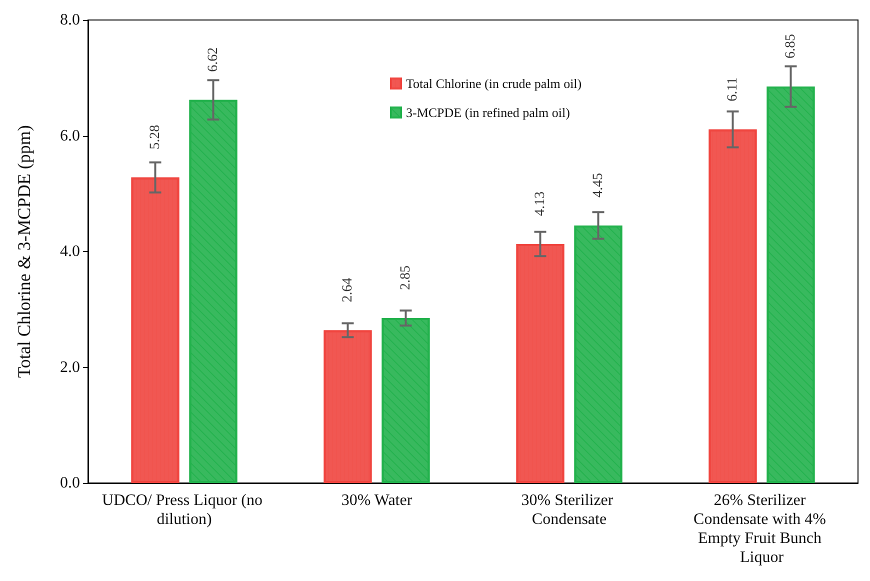 The width and height of the screenshot is (870, 581). What do you see at coordinates (377, 500) in the screenshot?
I see `x-tick-label: 30% Water` at bounding box center [377, 500].